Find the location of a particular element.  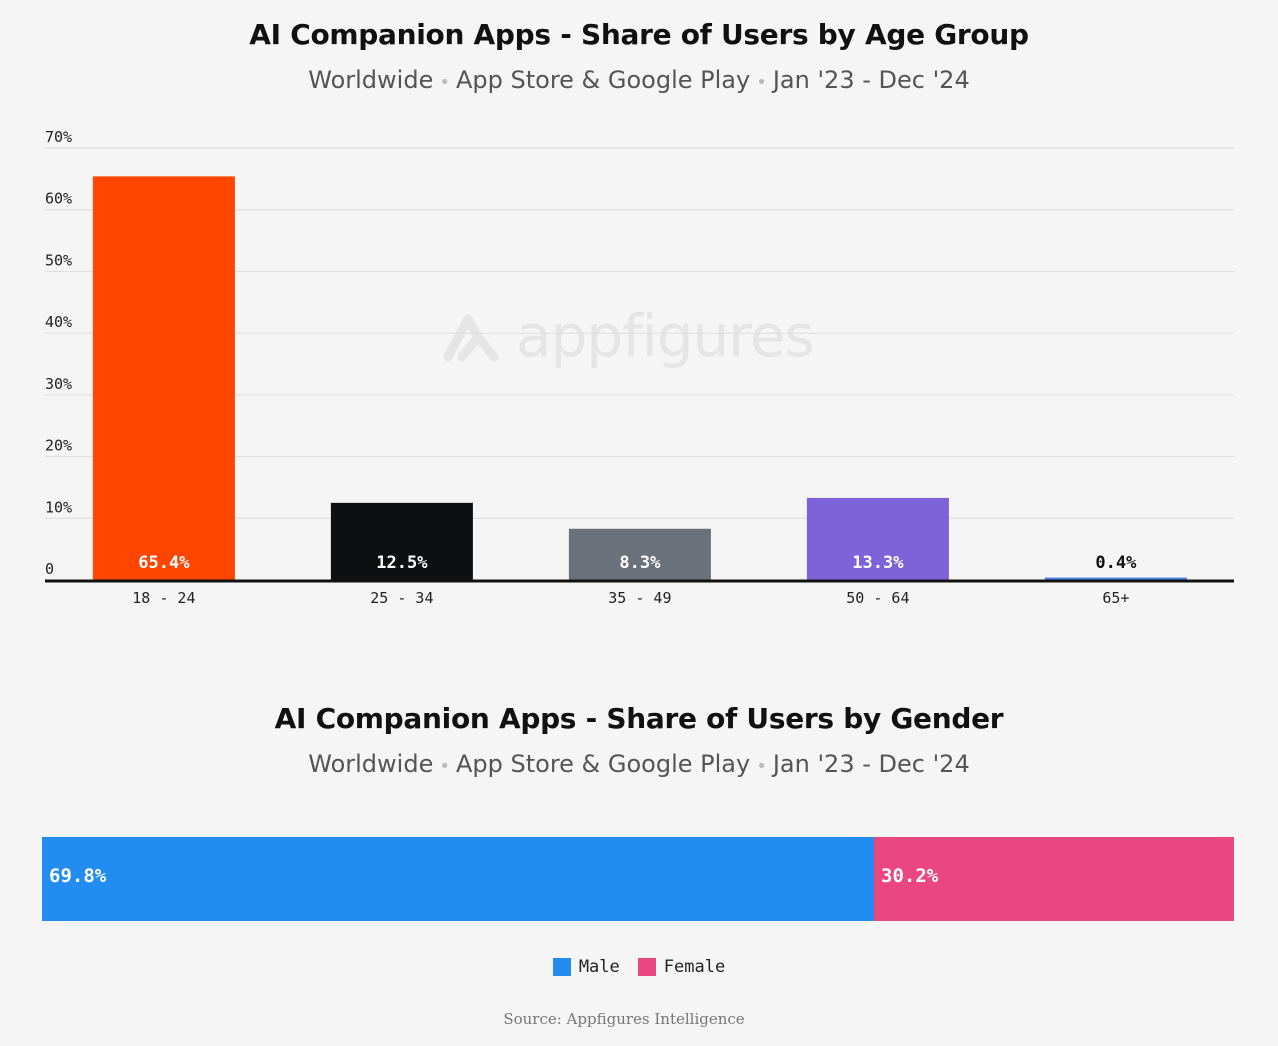

legend-swatch-female is located at coordinates (646, 967).